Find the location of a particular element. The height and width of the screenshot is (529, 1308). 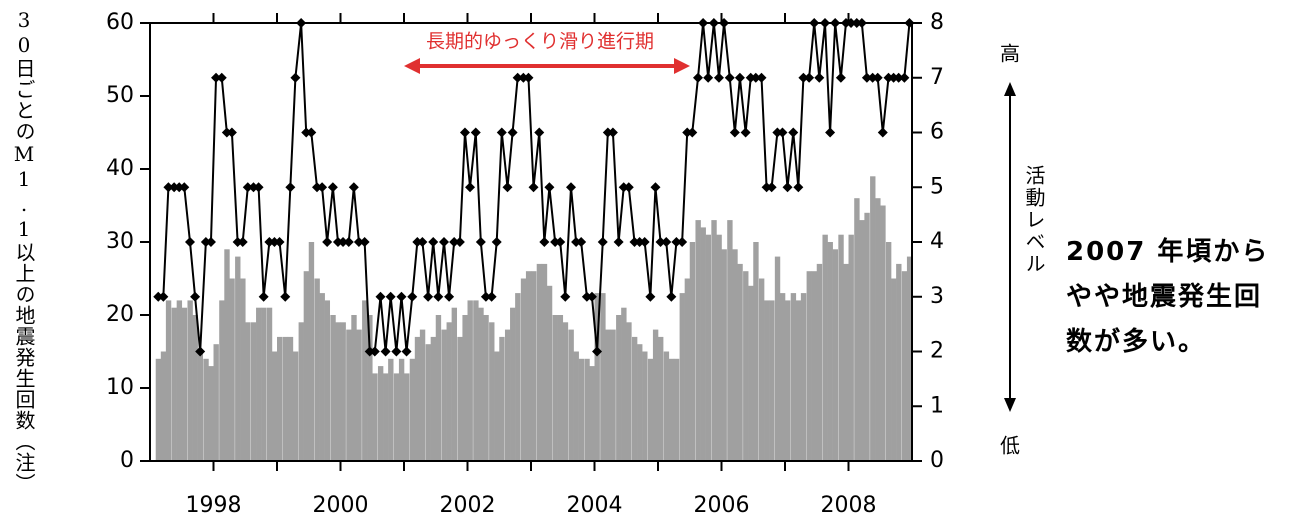

y2-tick-label: 5 is located at coordinates (937, 186).